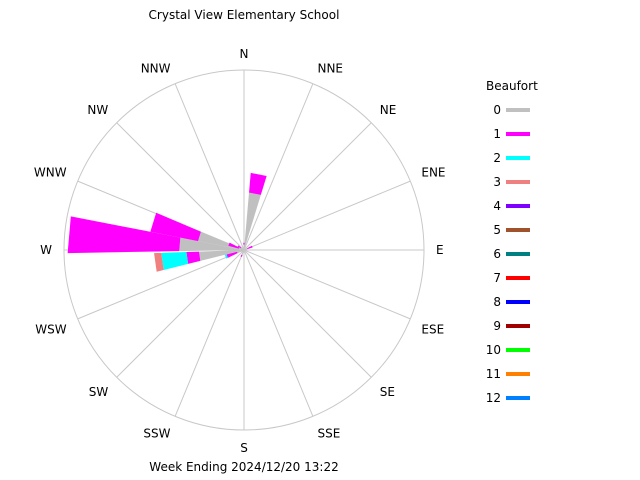 This screenshot has height=480, width=640. What do you see at coordinates (156, 433) in the screenshot?
I see `direction-label-ssw: SSW` at bounding box center [156, 433].